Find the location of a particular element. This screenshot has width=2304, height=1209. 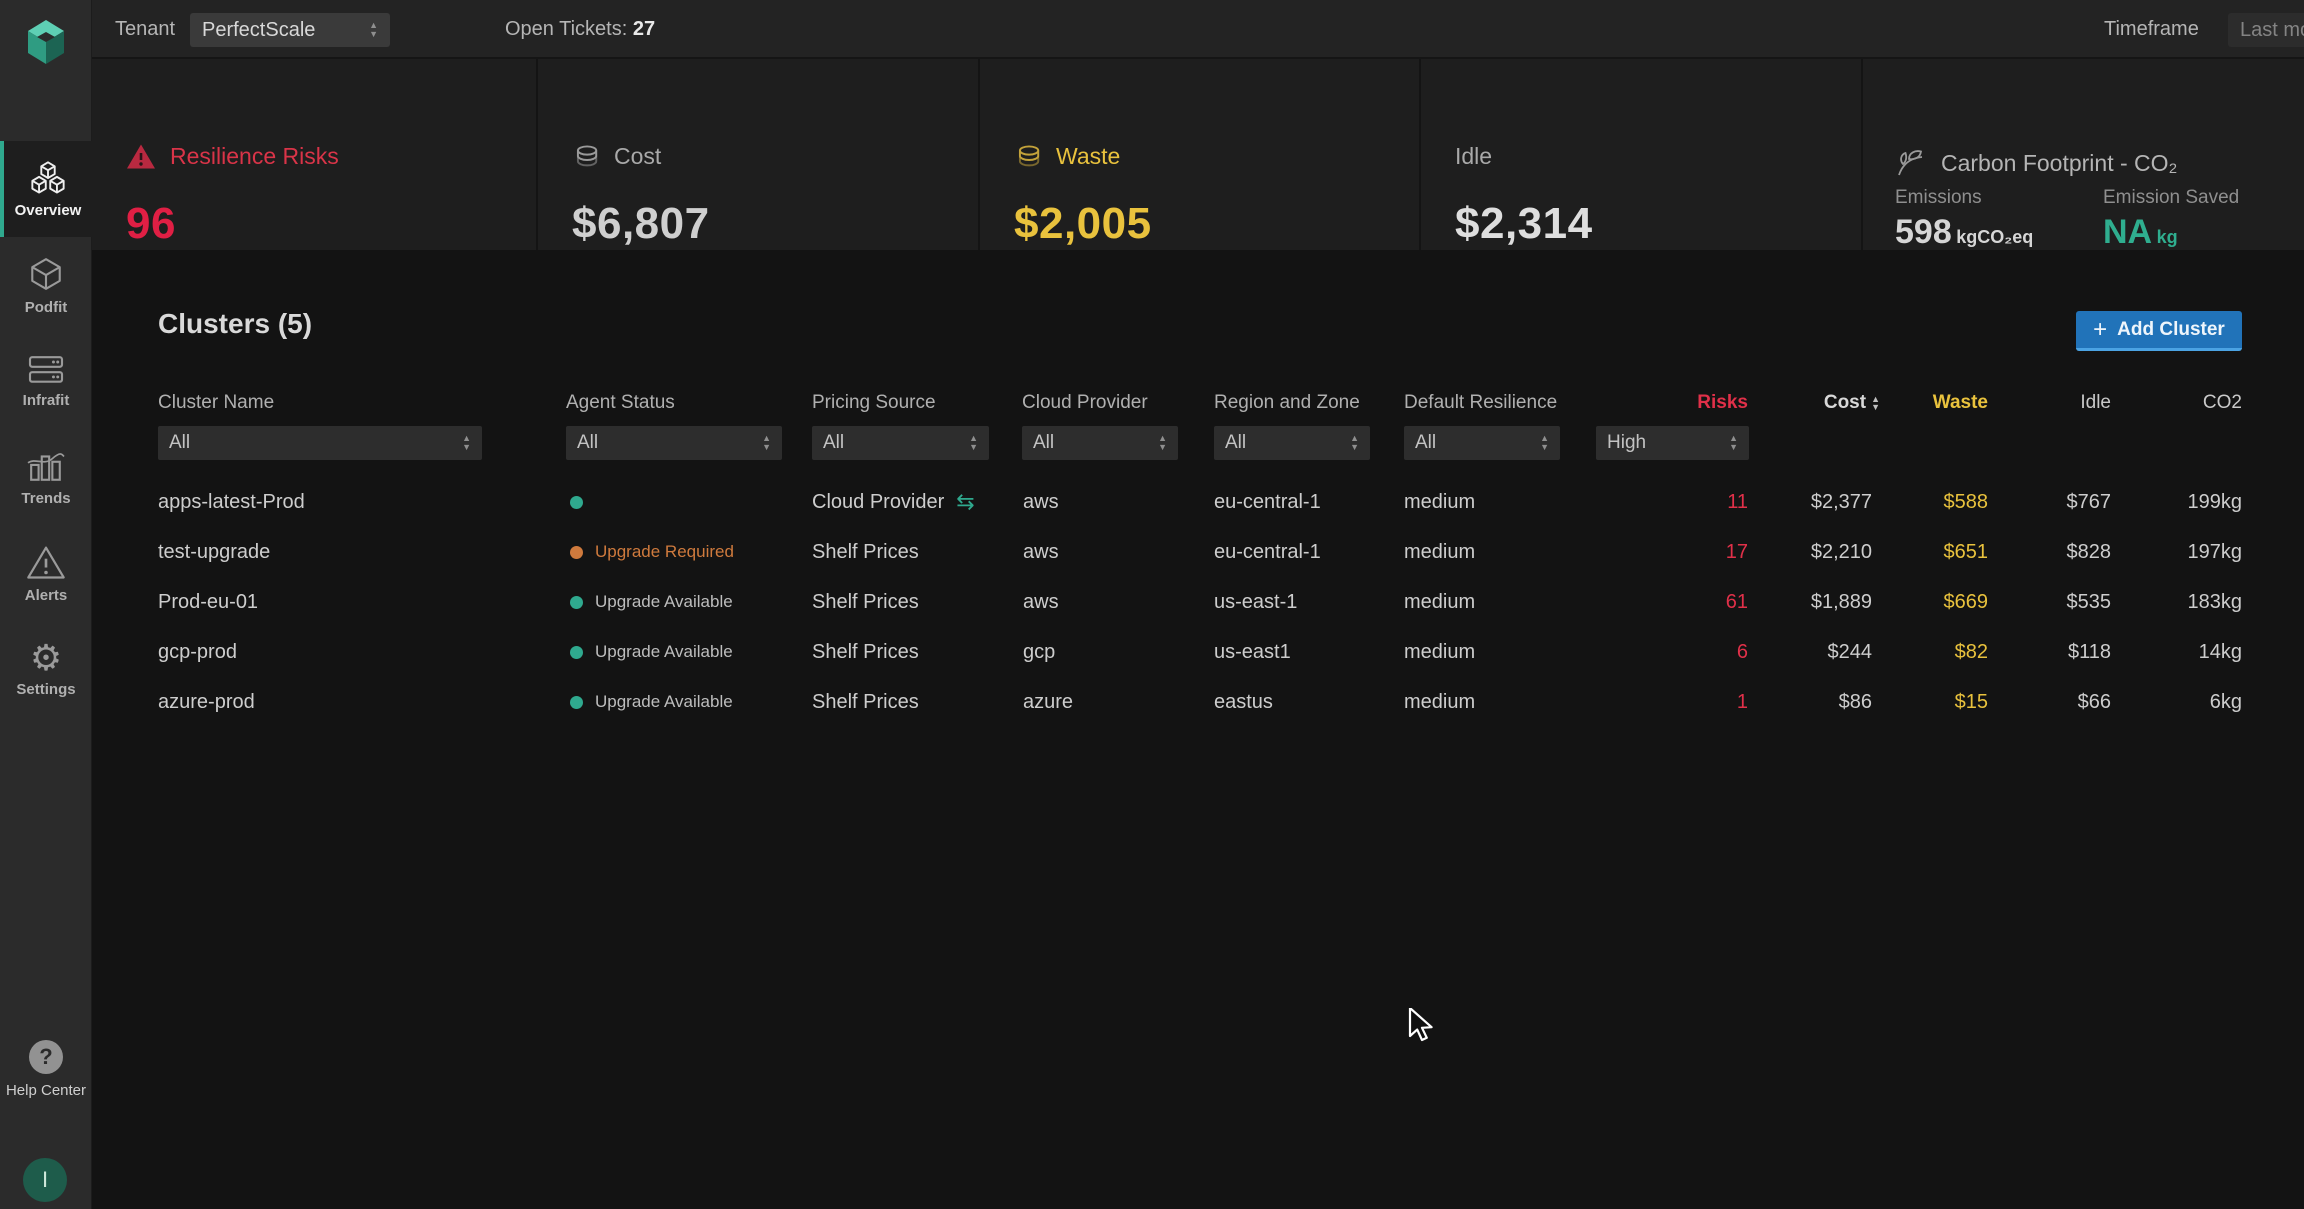

sidebar-item-trends: Trends is located at coordinates (46, 477).